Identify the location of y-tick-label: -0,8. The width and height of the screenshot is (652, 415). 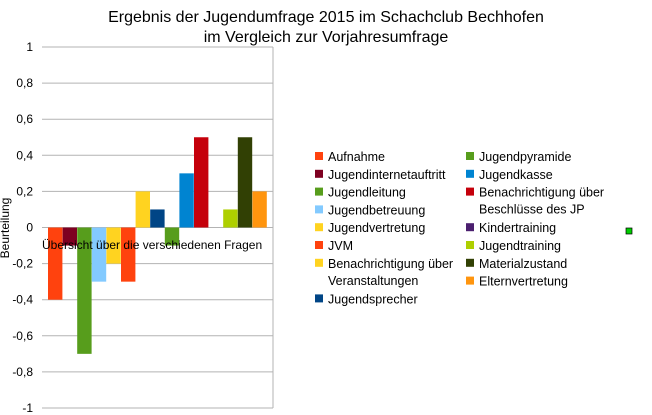
(22, 372).